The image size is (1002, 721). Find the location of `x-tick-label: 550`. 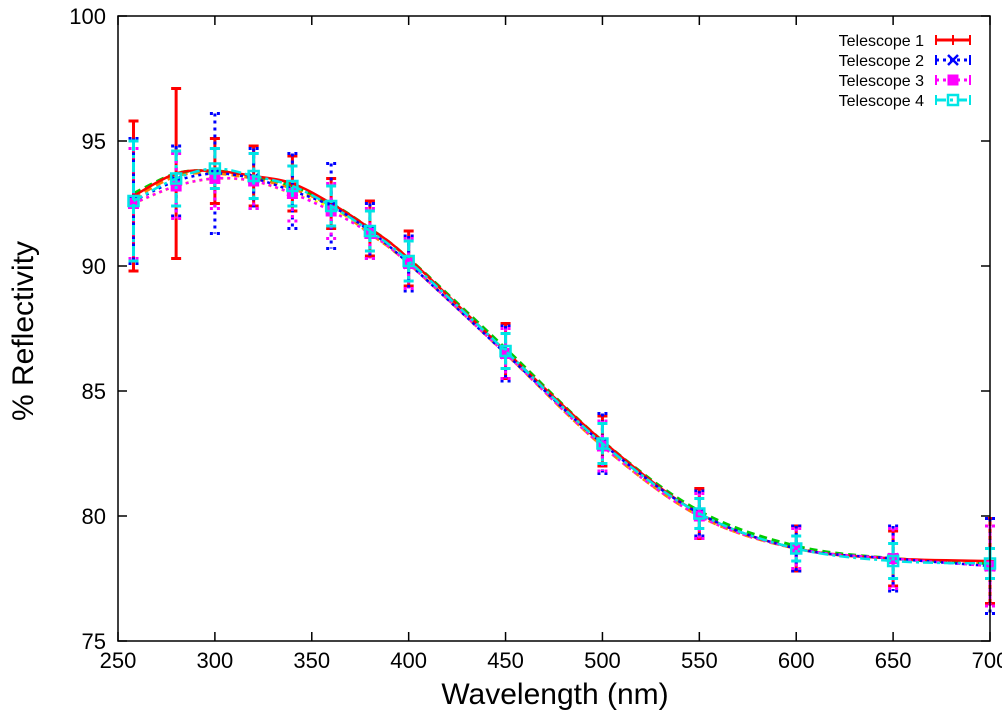

x-tick-label: 550 is located at coordinates (699, 660).